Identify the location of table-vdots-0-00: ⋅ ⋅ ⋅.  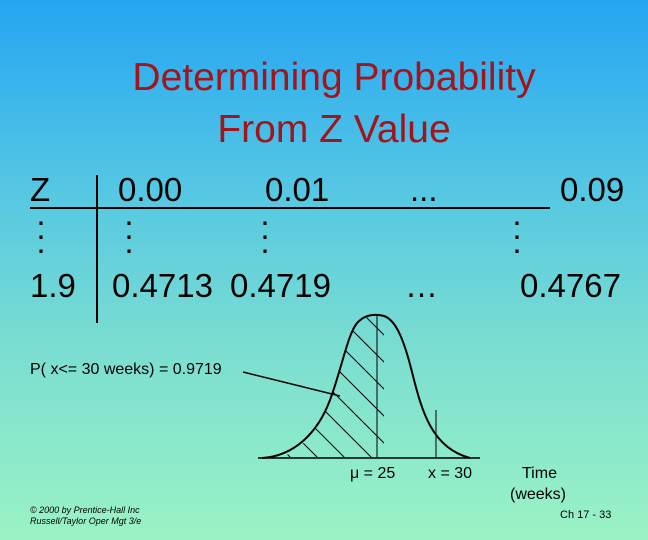
(129, 238).